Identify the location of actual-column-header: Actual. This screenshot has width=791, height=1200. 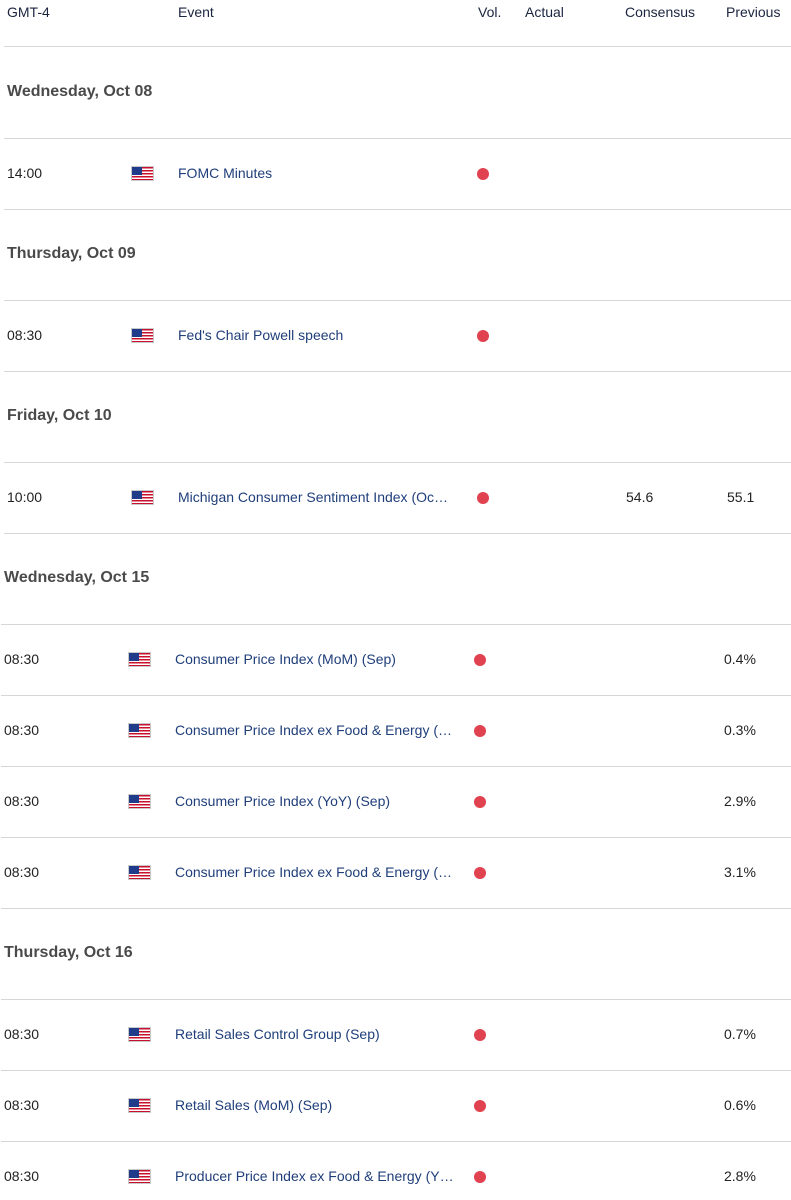
(544, 12).